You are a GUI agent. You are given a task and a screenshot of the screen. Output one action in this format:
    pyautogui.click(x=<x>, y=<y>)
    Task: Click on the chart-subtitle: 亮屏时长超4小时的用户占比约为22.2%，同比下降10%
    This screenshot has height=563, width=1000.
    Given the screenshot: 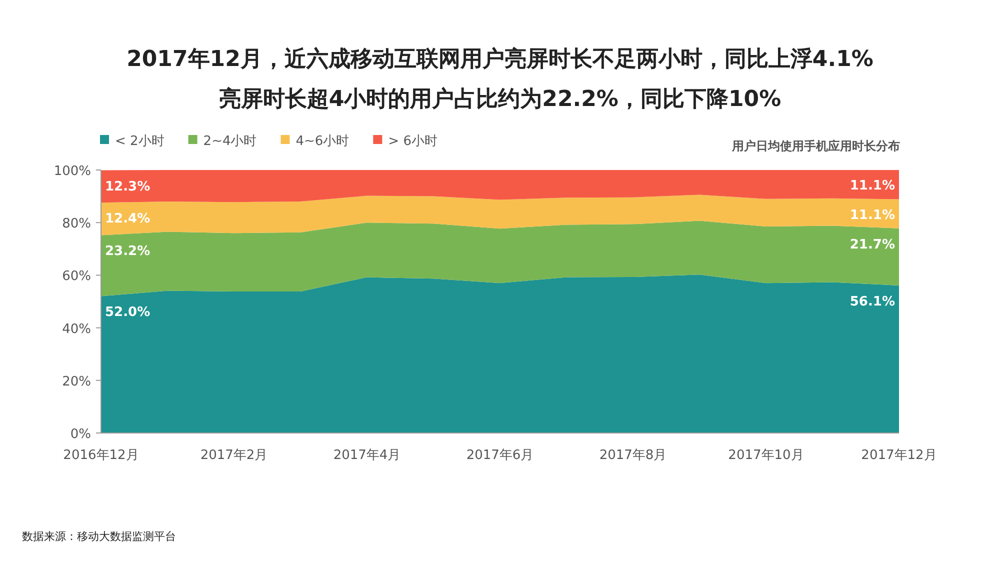 What is the action you would take?
    pyautogui.click(x=500, y=99)
    